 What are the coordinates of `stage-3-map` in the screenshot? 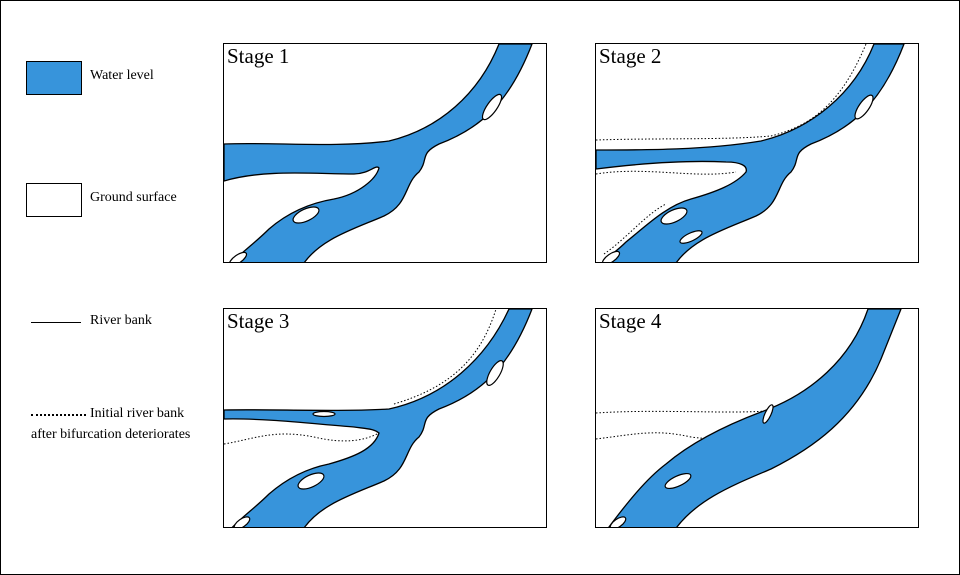 It's located at (378, 418).